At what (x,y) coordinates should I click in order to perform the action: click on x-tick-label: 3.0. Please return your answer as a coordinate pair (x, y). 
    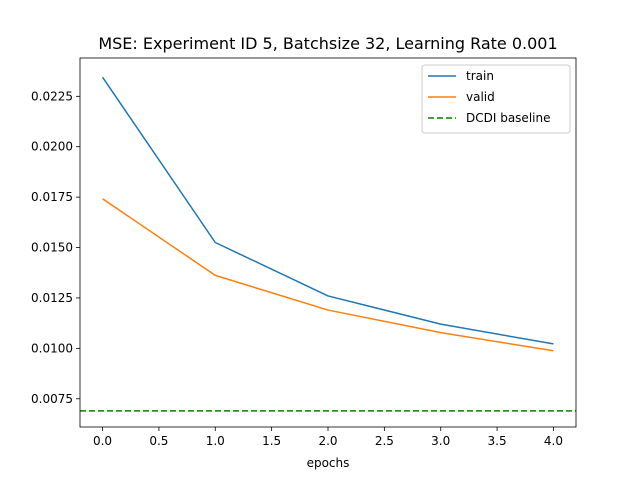
    Looking at the image, I should click on (440, 441).